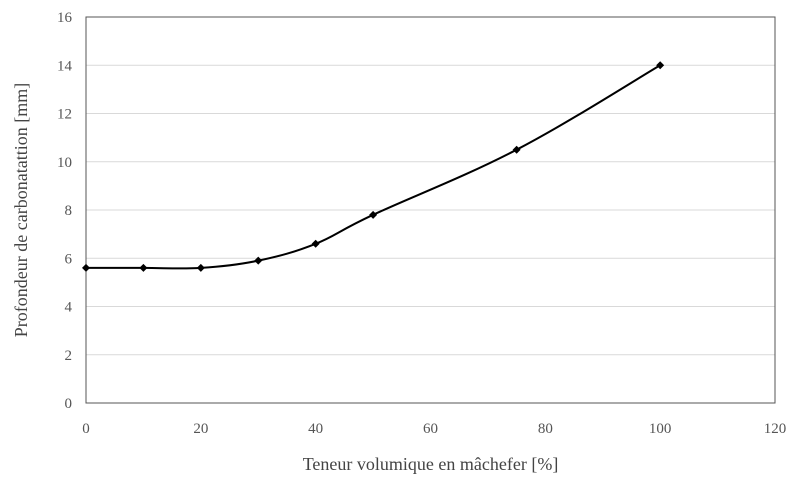 Image resolution: width=795 pixels, height=477 pixels. I want to click on y-axis-title: Profondeur de carbonatattion [mm], so click(21, 210).